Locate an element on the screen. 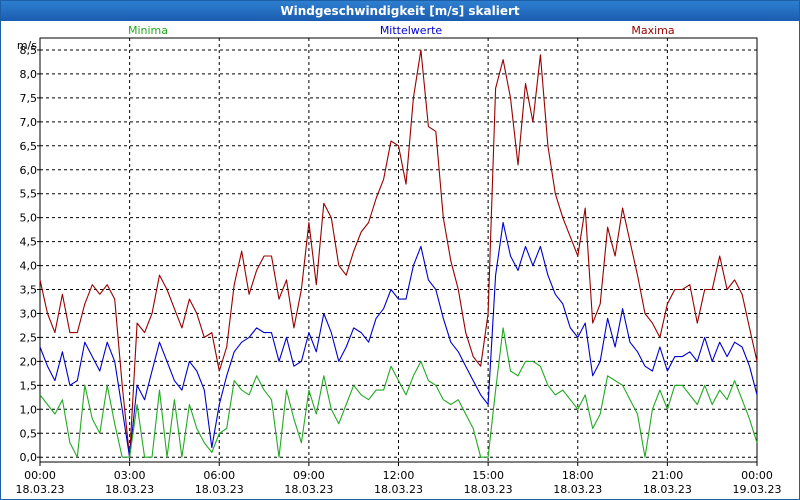 The width and height of the screenshot is (800, 500). y-tick-label: 7,5 is located at coordinates (29, 98).